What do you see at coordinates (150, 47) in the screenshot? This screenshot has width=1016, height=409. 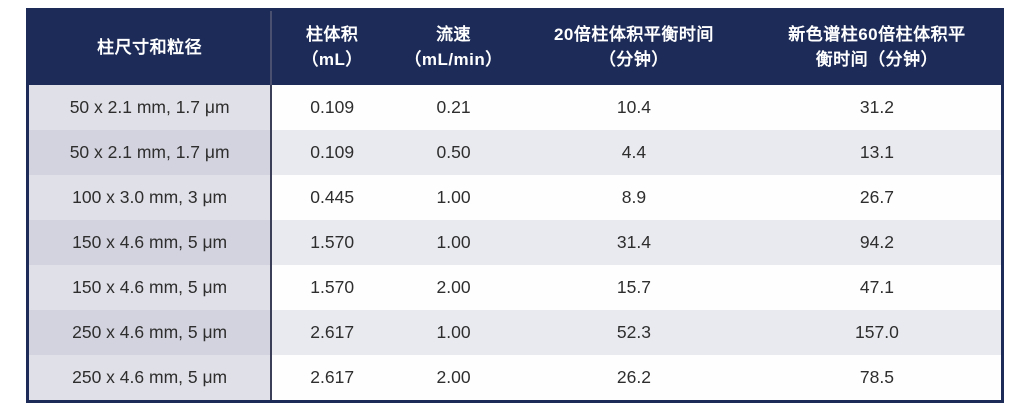 I see `column-header-dimension: 柱尺寸和粒径` at bounding box center [150, 47].